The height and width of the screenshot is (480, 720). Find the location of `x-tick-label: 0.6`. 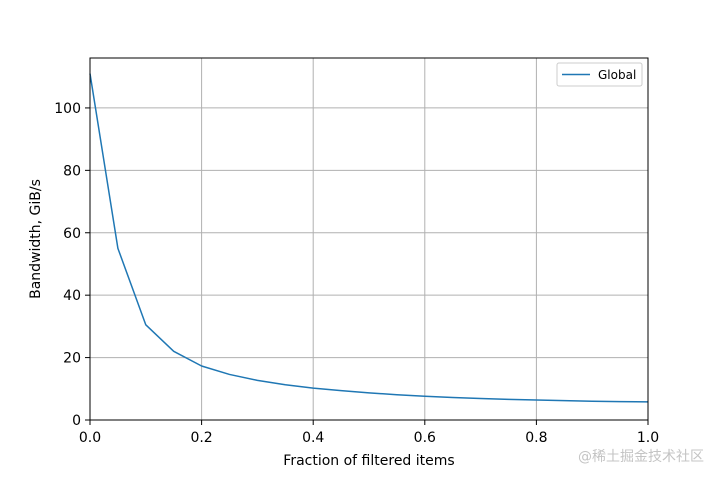

x-tick-label: 0.6 is located at coordinates (425, 438).